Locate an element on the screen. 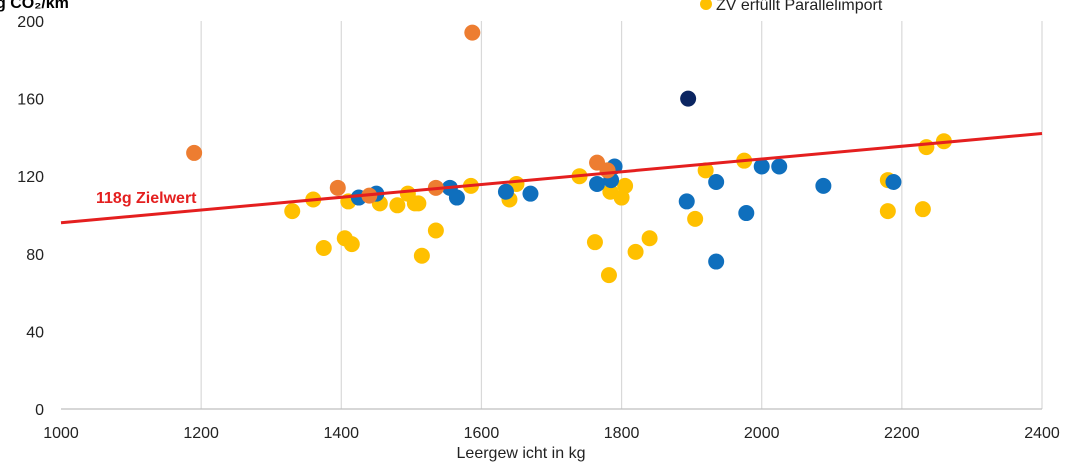 The image size is (1066, 470). x-axis-title: Leergew icht in kg is located at coordinates (521, 453).